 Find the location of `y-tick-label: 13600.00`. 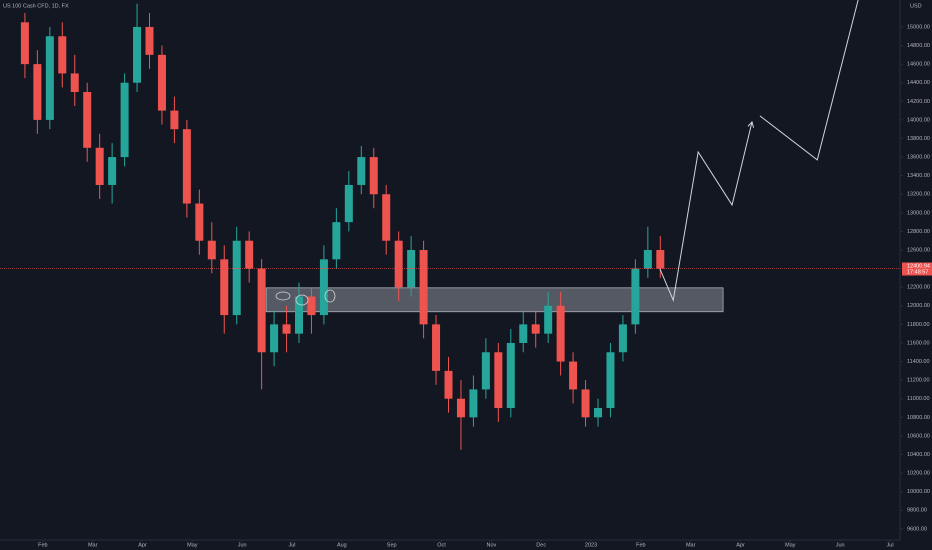

y-tick-label: 13600.00 is located at coordinates (918, 158).